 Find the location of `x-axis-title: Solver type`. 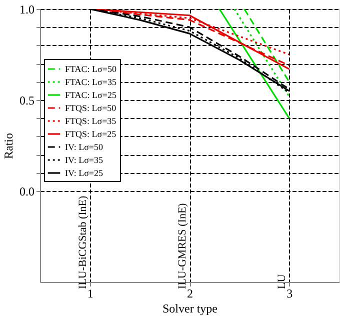

x-axis-title: Solver type is located at coordinates (190, 309).